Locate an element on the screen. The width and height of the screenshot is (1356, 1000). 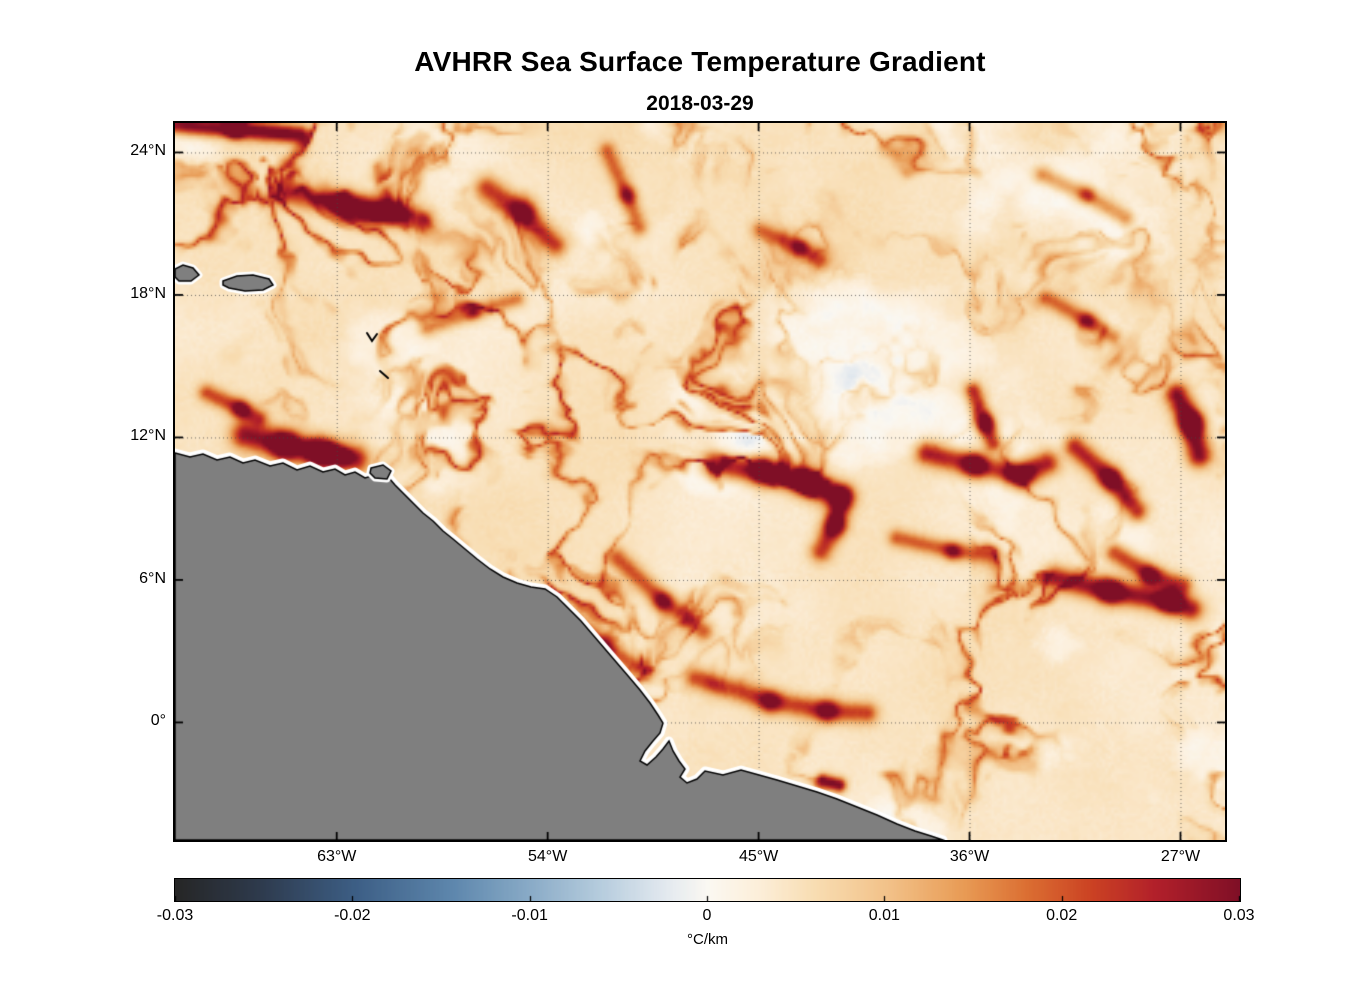
colorbar-unit-label: °C/km is located at coordinates (707, 939).